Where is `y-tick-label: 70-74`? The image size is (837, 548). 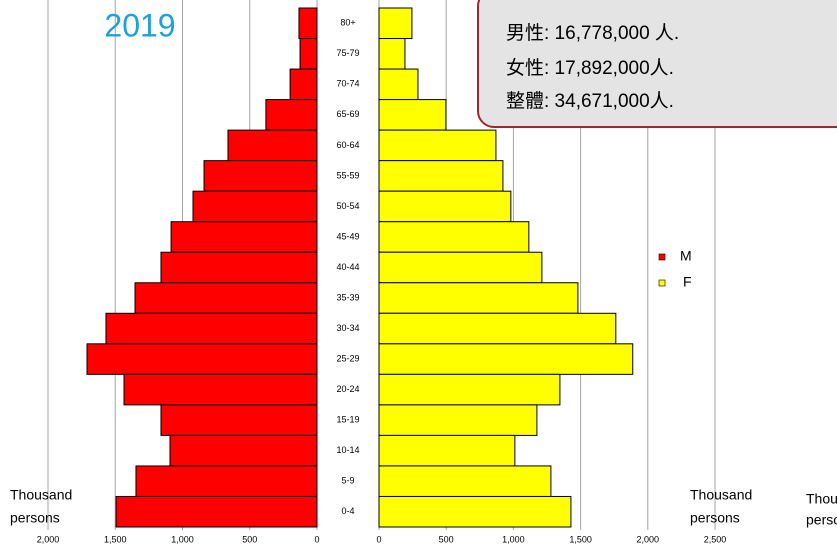
y-tick-label: 70-74 is located at coordinates (347, 84).